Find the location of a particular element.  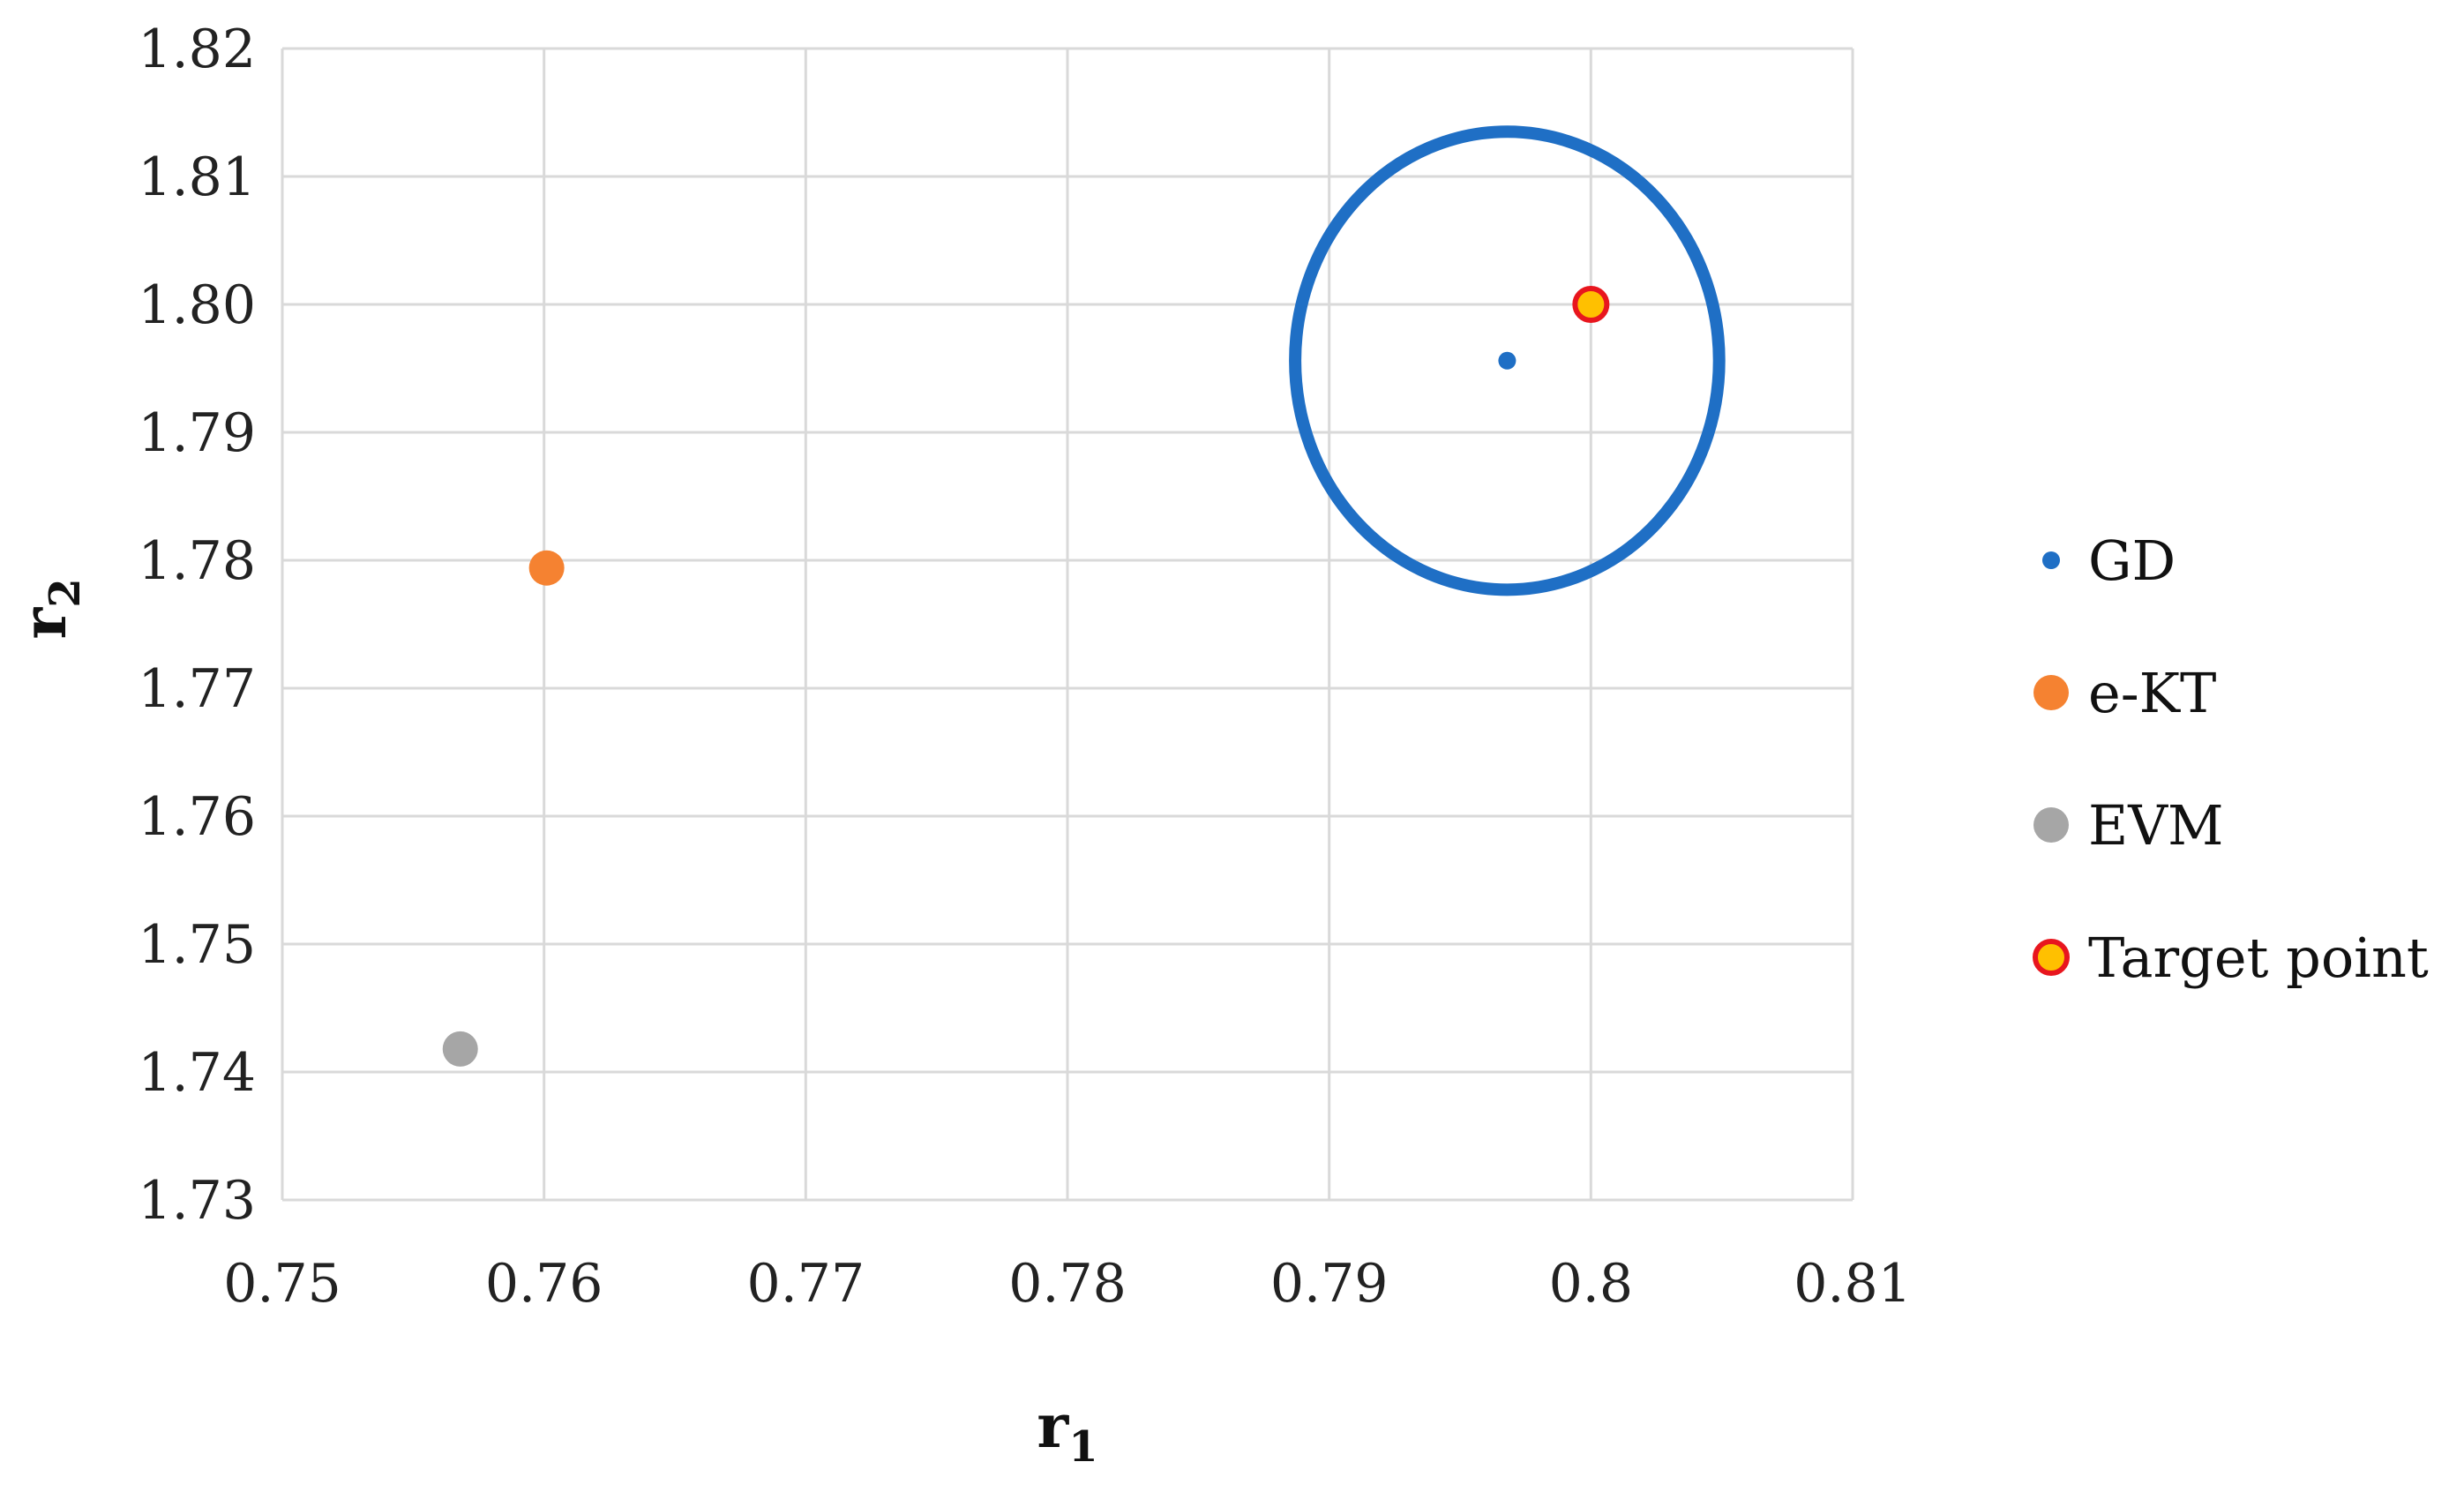

legend-marker-gd is located at coordinates (2051, 560).